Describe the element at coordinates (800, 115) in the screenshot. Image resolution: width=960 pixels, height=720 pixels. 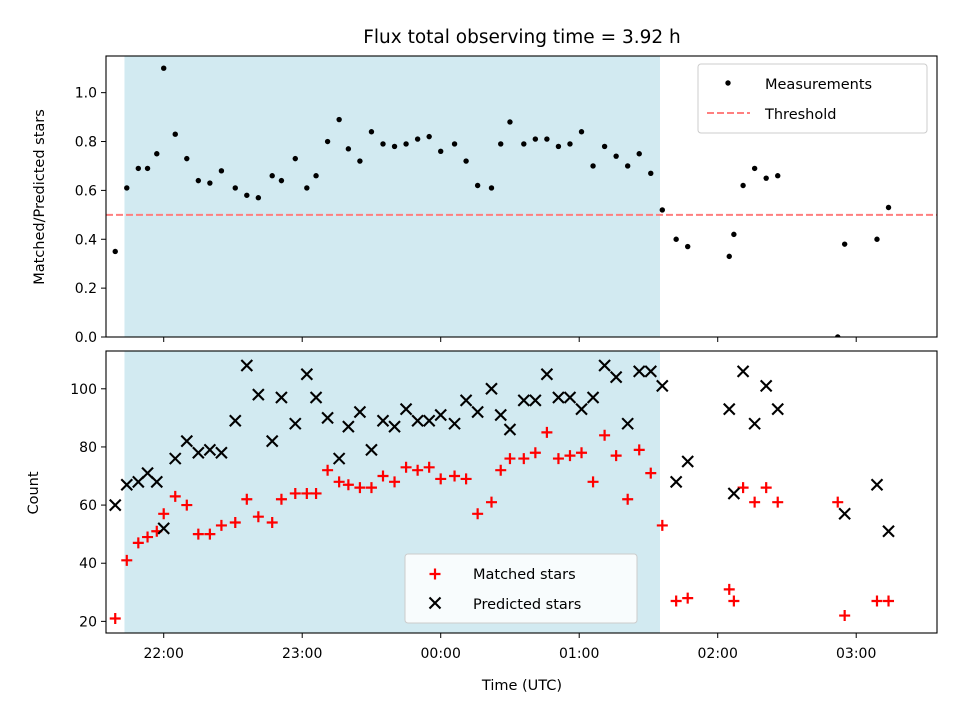
I see `legend-label-threshold: Threshold` at that location.